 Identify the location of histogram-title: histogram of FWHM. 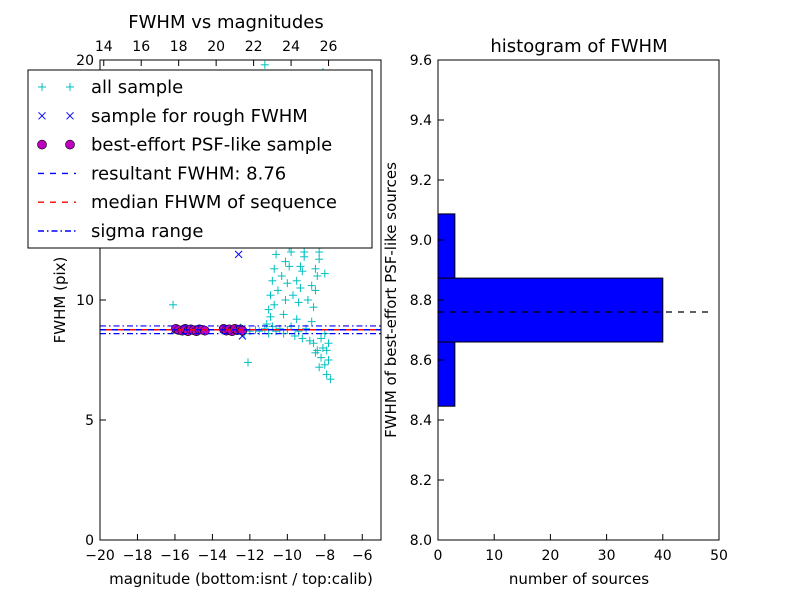
(578, 46).